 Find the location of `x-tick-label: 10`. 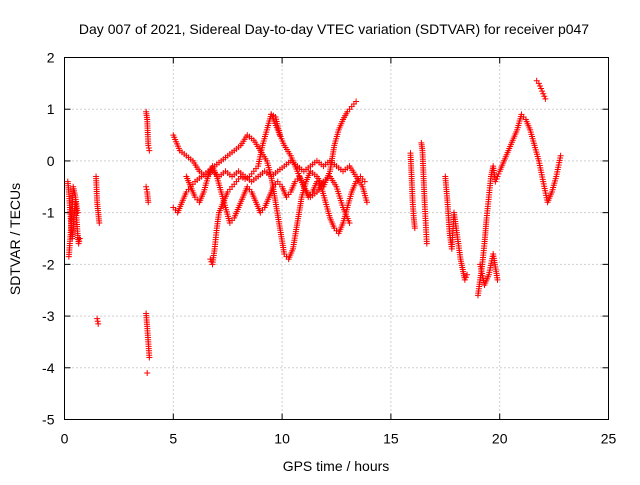

x-tick-label: 10 is located at coordinates (282, 439).